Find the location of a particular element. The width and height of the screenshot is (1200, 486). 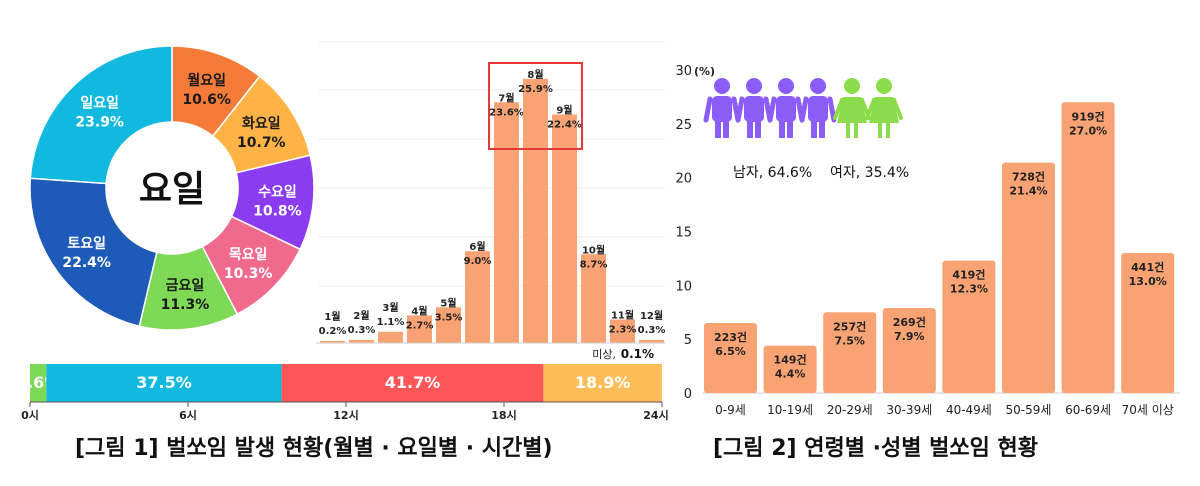

age-category-label: 40-49세 is located at coordinates (969, 410).